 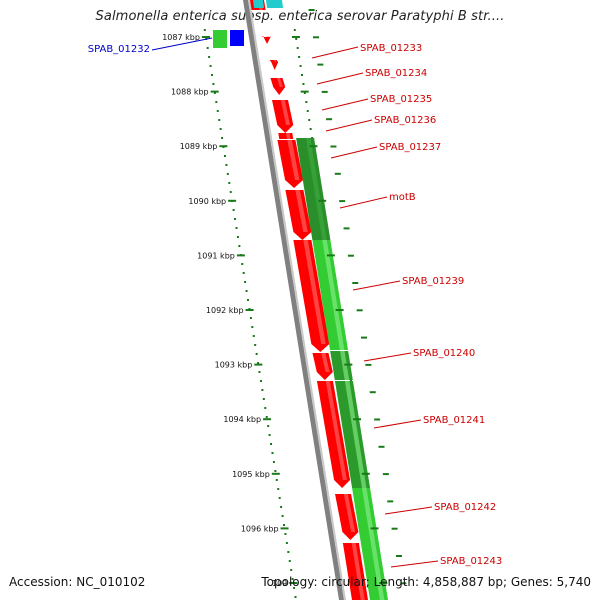 I want to click on tick-label: 1093 kbp, so click(x=234, y=365).